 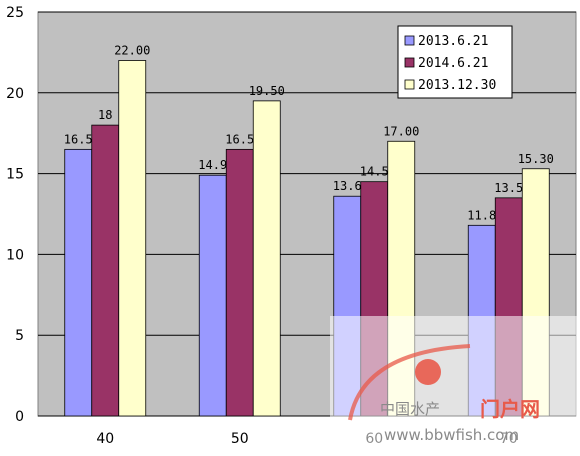 I want to click on x-tick-label: 40, so click(x=105, y=439).